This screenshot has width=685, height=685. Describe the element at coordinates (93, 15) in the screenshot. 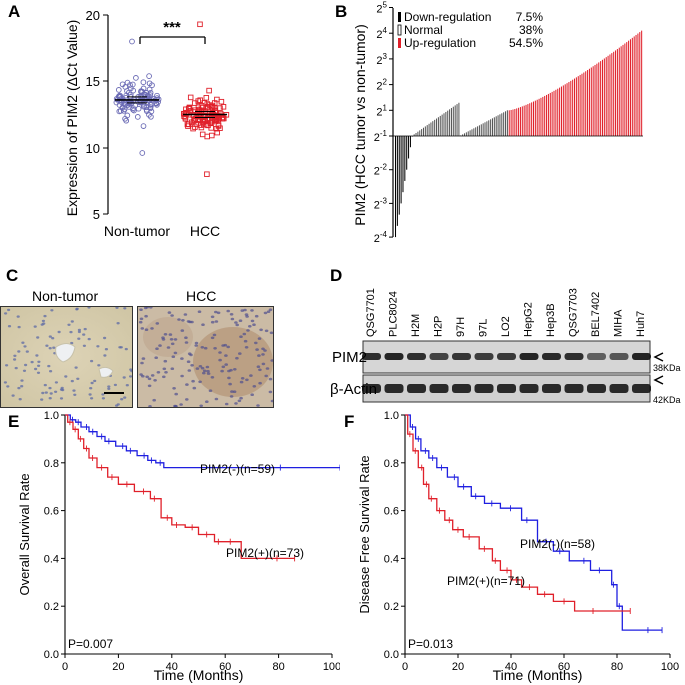

I see `panel-a-ytick-20: 20` at that location.